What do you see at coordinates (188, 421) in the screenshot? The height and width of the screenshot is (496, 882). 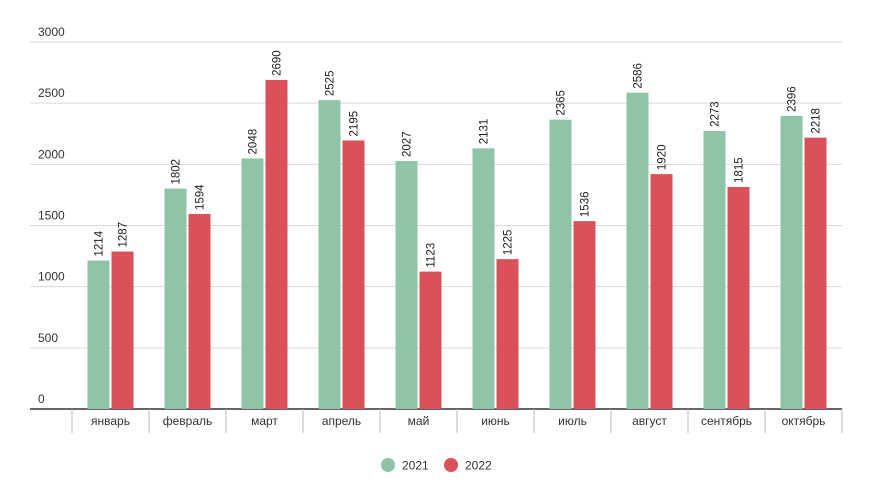 I see `x-tick-label: февраль` at bounding box center [188, 421].